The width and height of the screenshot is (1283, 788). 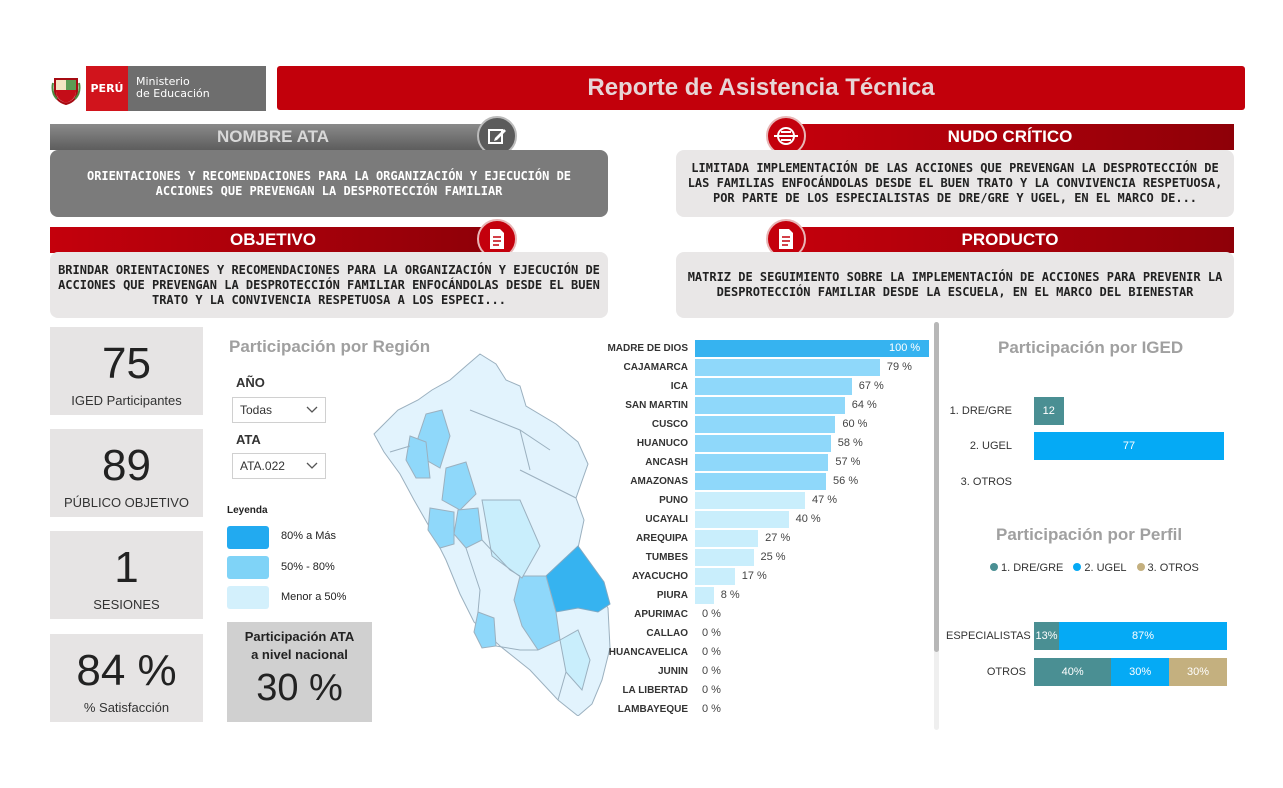 I want to click on region-bar-label: UCAYALI, so click(x=666, y=519).